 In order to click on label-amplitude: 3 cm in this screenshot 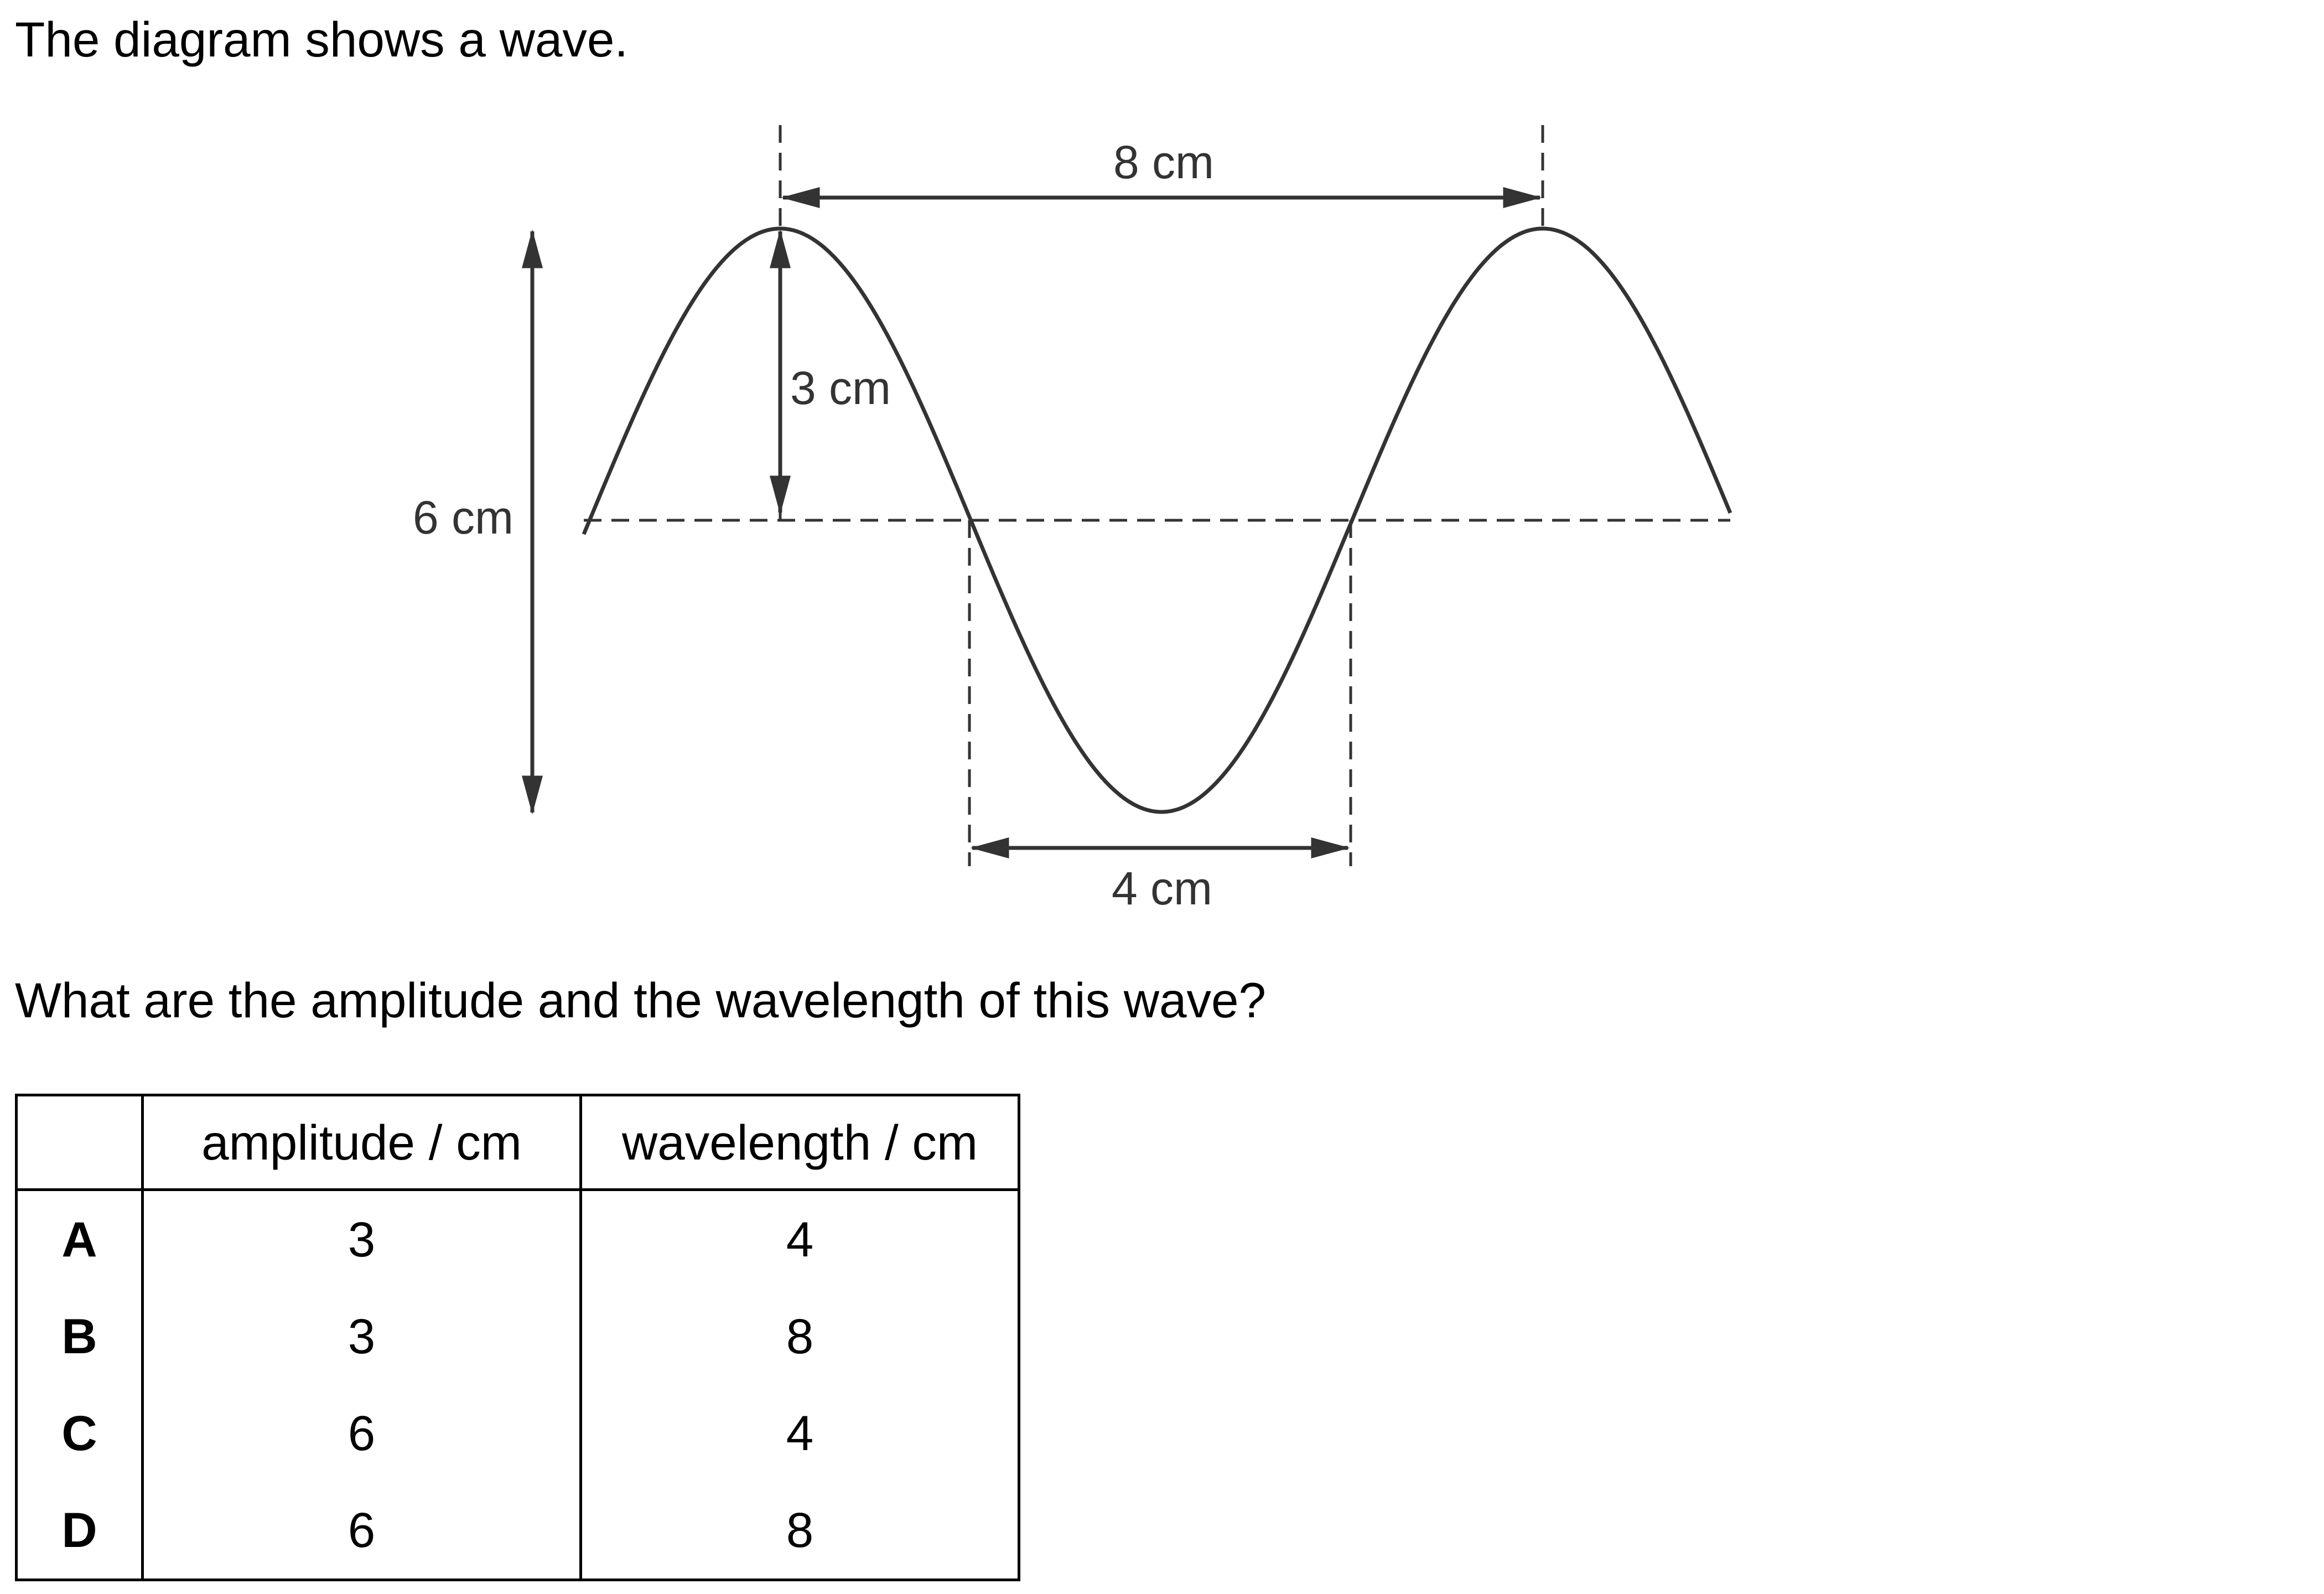, I will do `click(840, 388)`.